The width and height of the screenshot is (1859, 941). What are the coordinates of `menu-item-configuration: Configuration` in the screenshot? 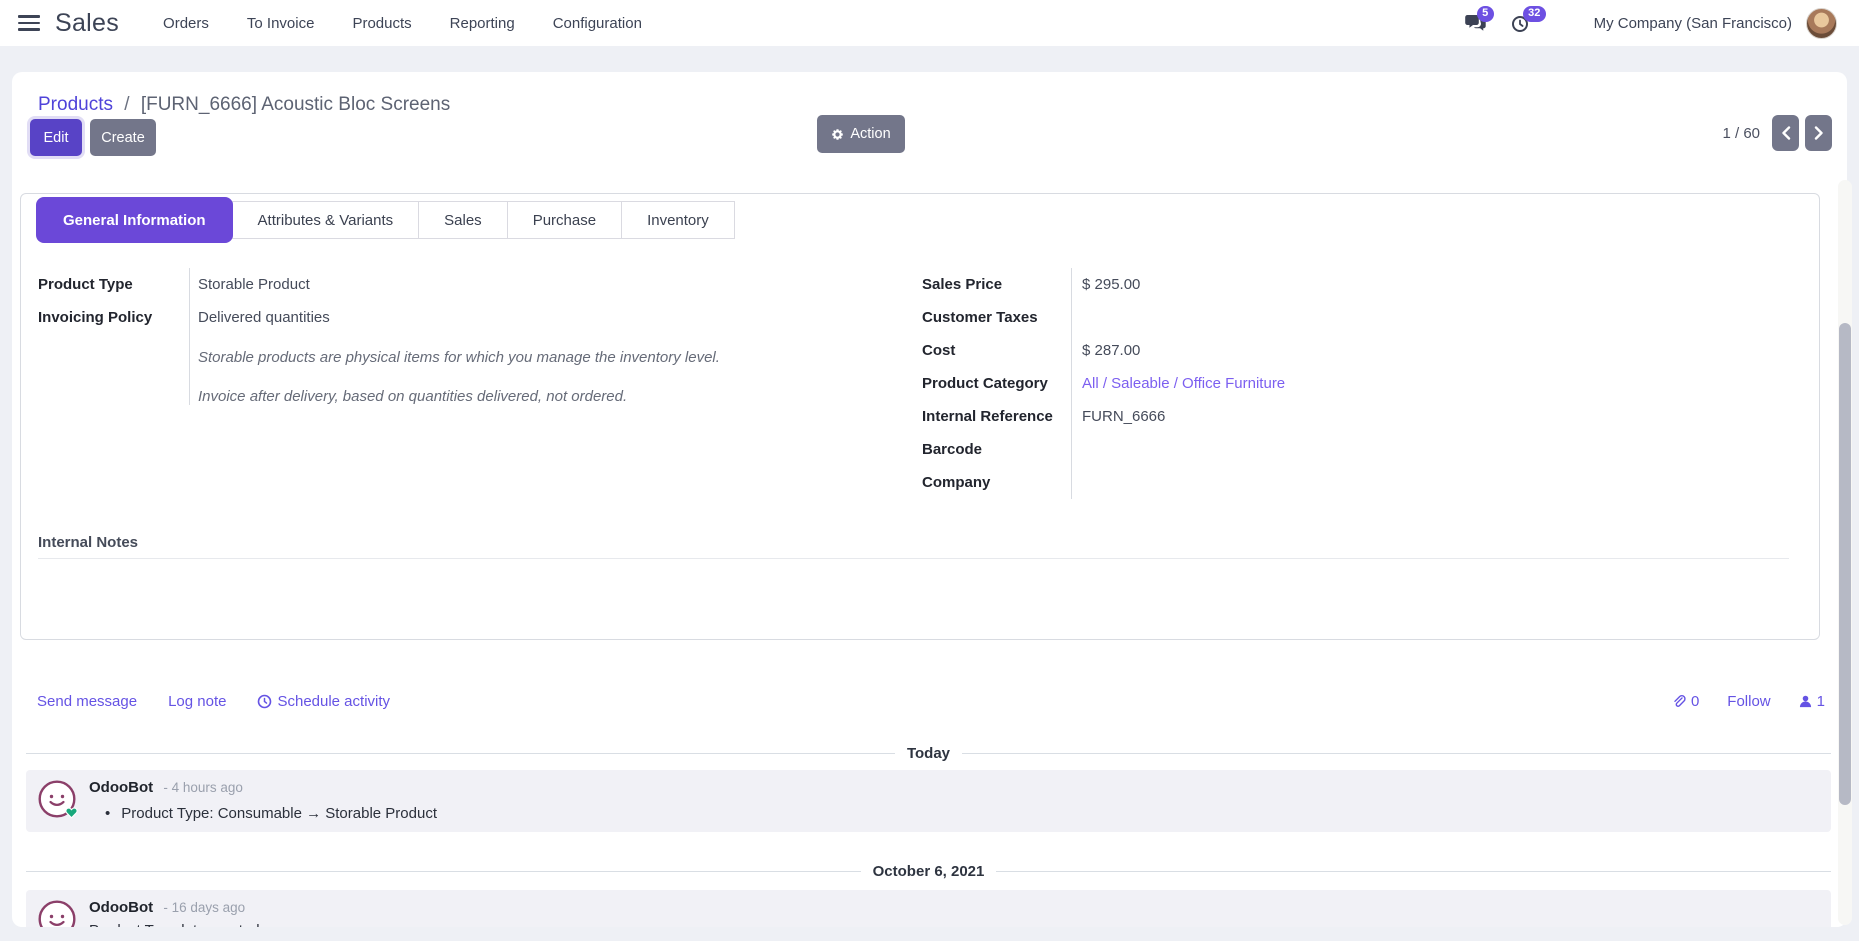 It's located at (597, 23).